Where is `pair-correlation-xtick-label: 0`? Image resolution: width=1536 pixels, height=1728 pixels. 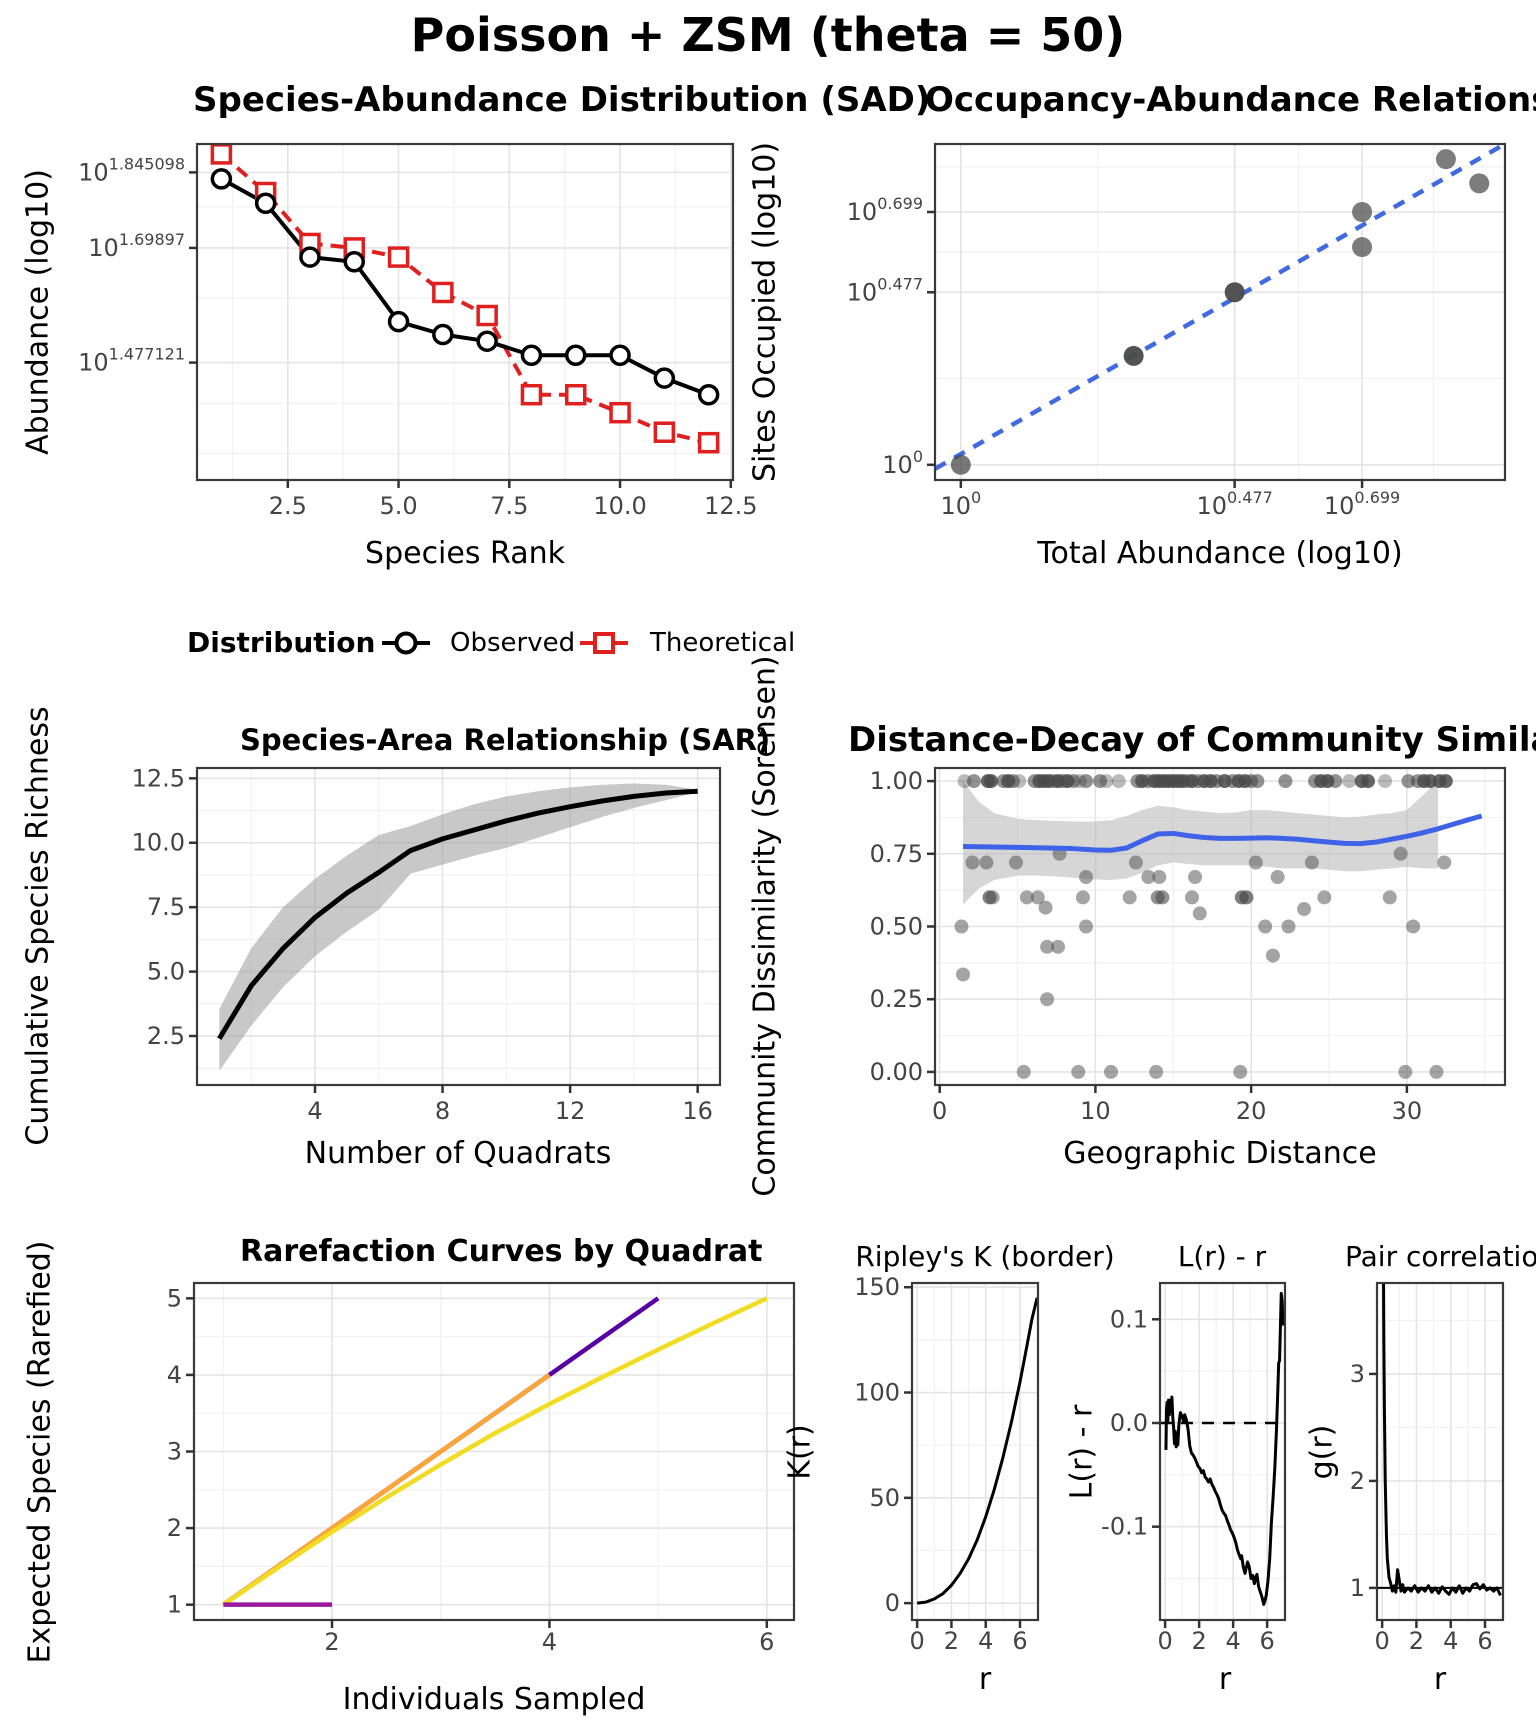
pair-correlation-xtick-label: 0 is located at coordinates (1382, 1641).